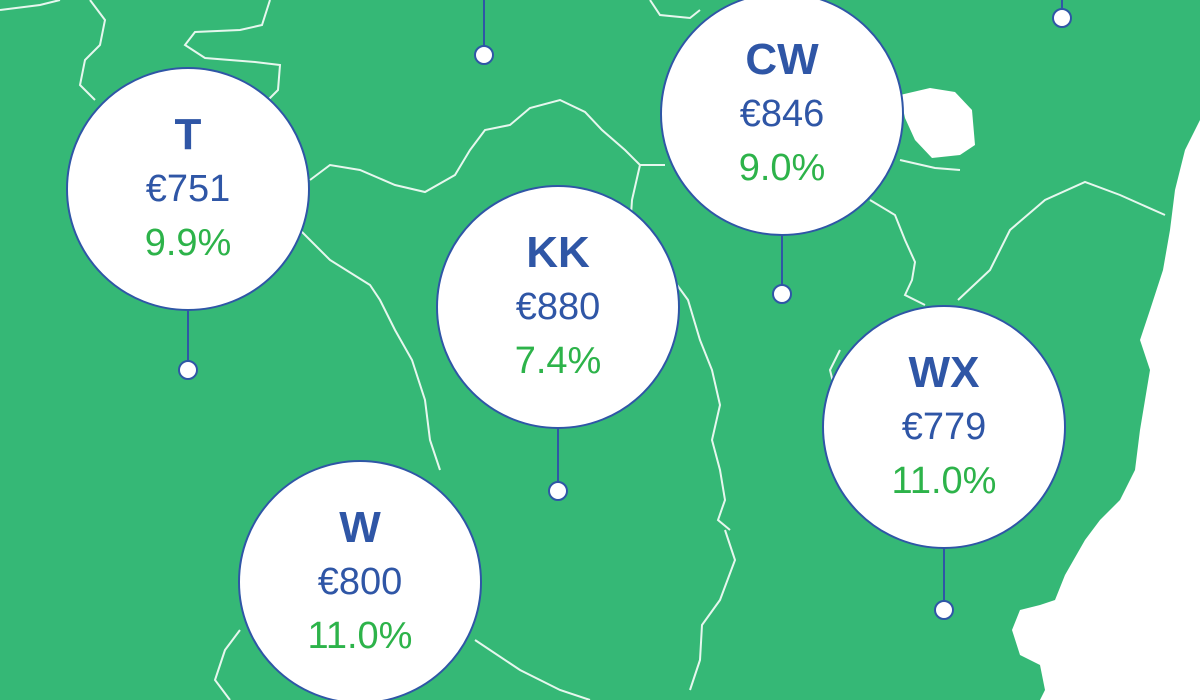 This screenshot has height=700, width=1200. I want to click on price-change: 9.9%, so click(188, 243).